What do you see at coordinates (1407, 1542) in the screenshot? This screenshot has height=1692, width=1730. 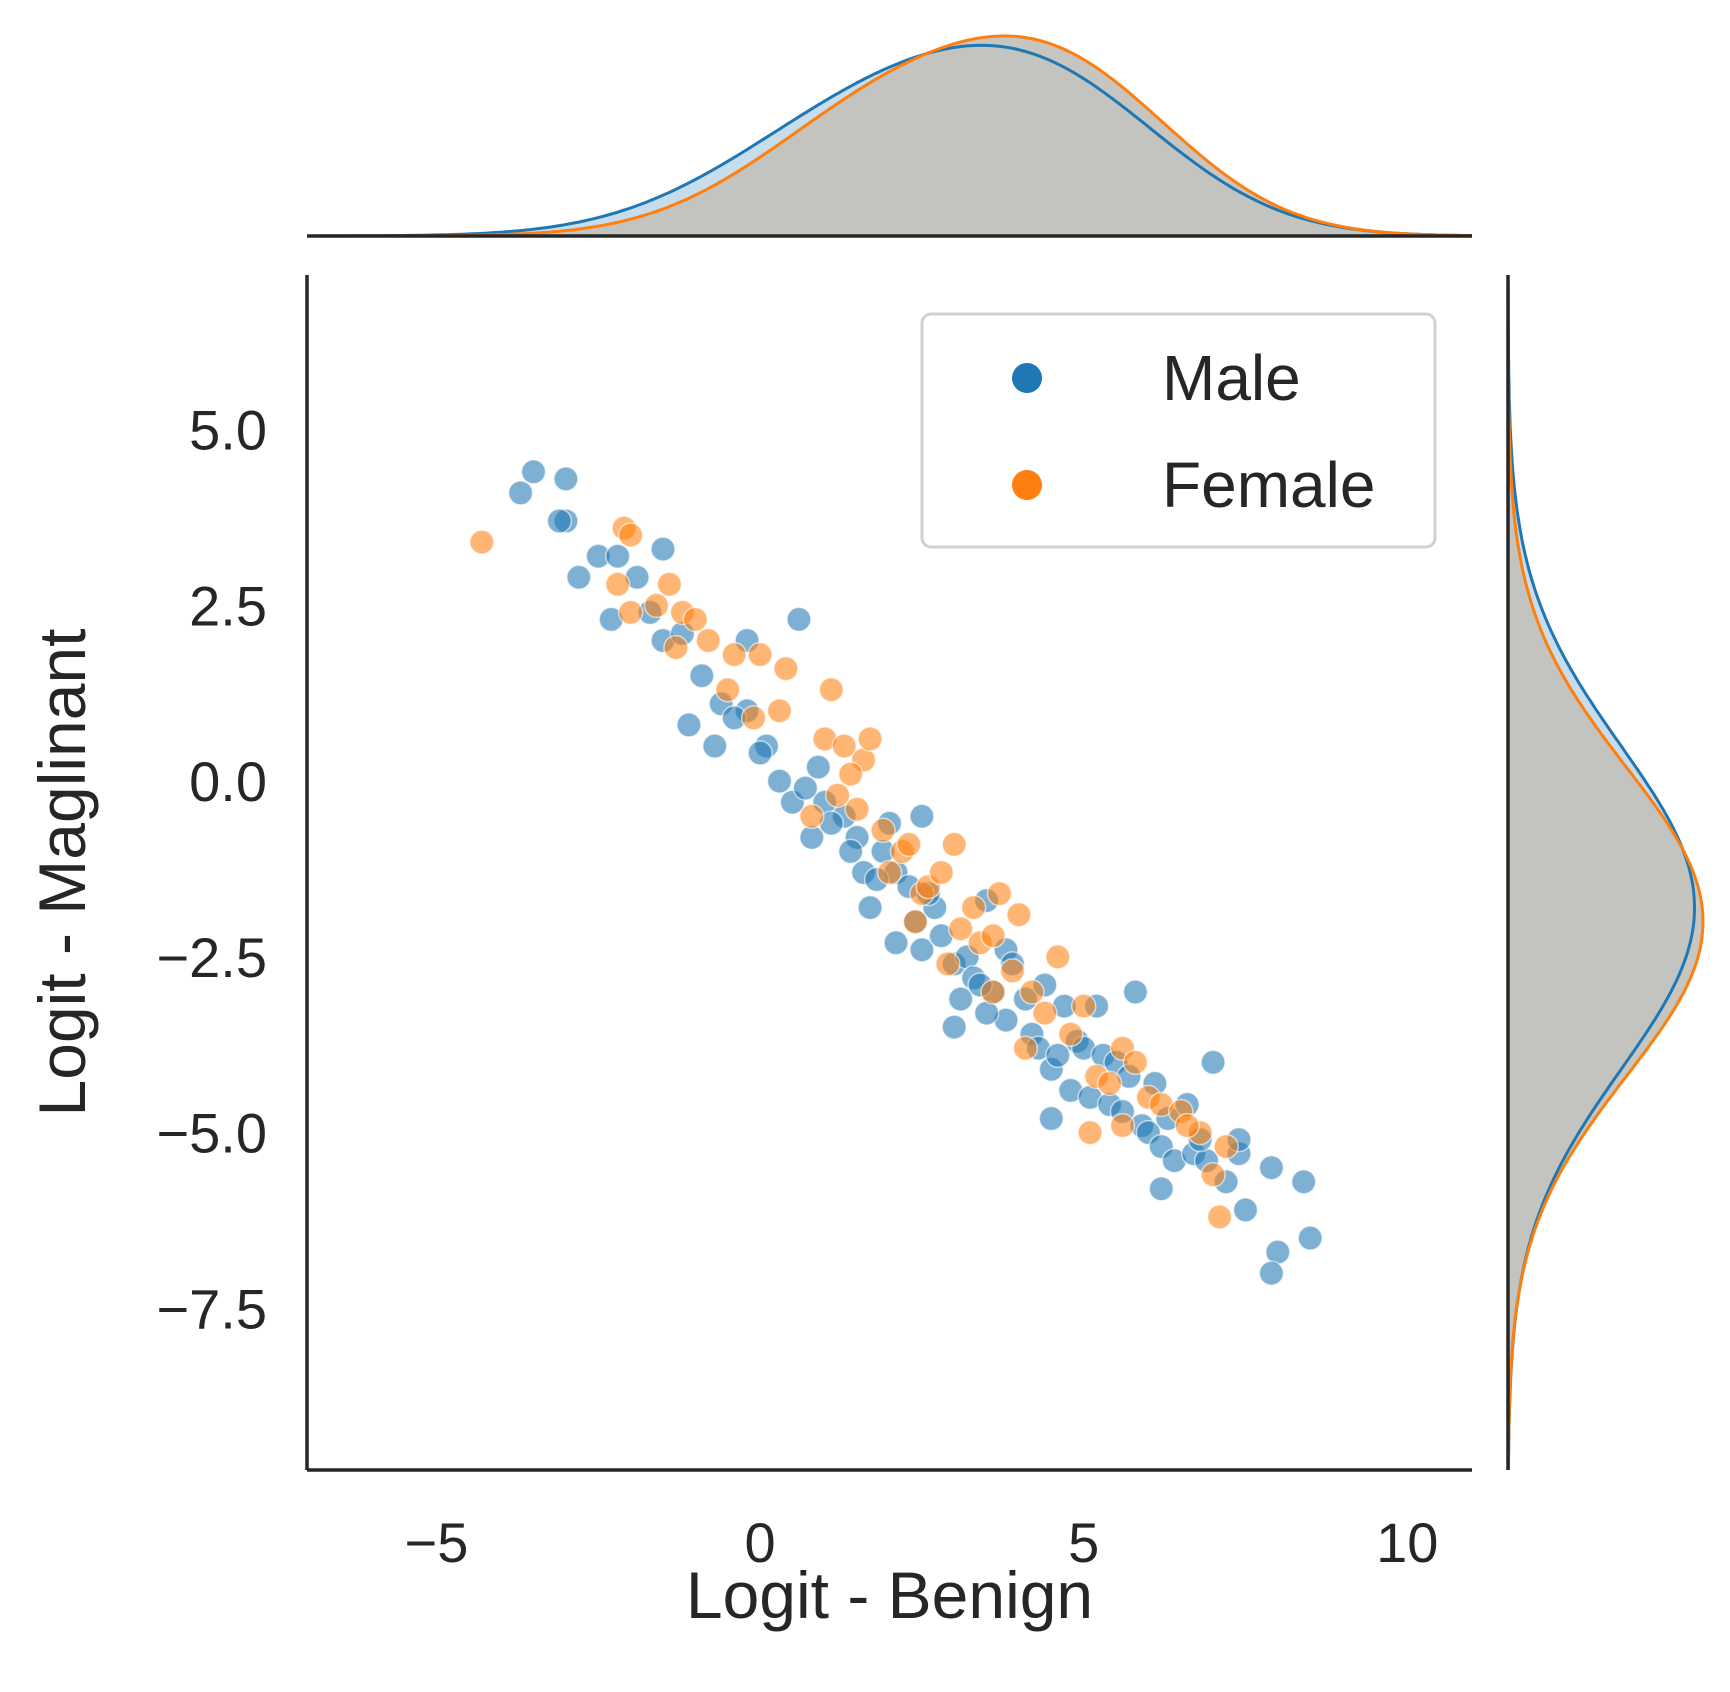 I see `x-tick-label: 10` at bounding box center [1407, 1542].